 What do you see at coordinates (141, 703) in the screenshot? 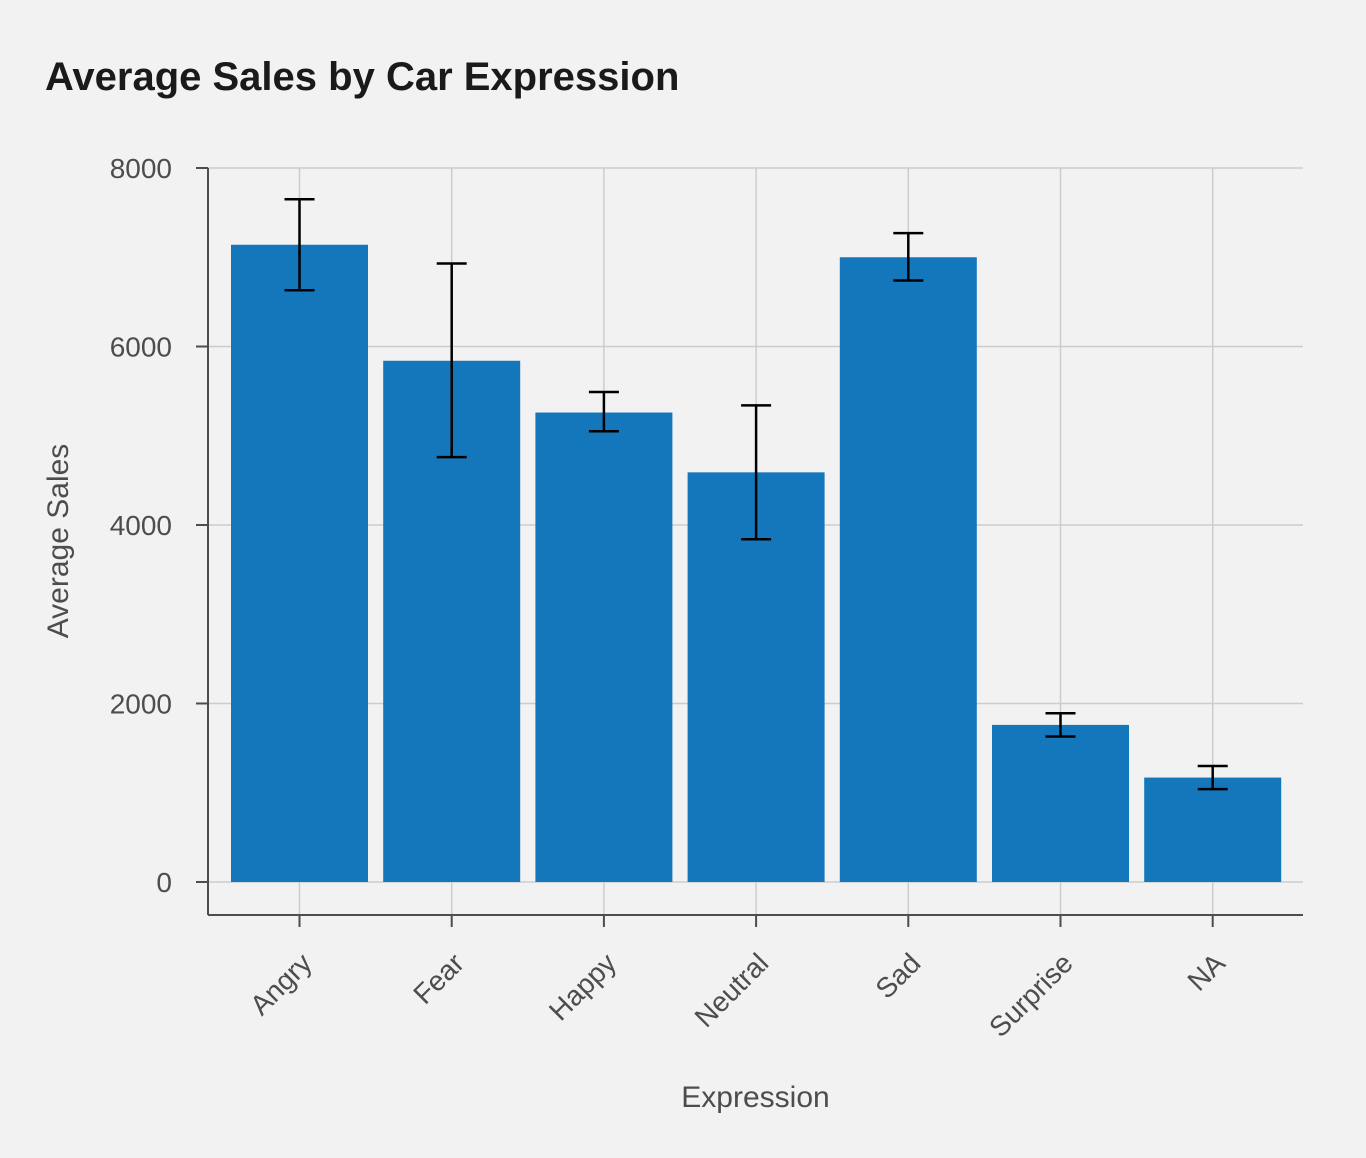
I see `y-tick-label: 2000` at bounding box center [141, 703].